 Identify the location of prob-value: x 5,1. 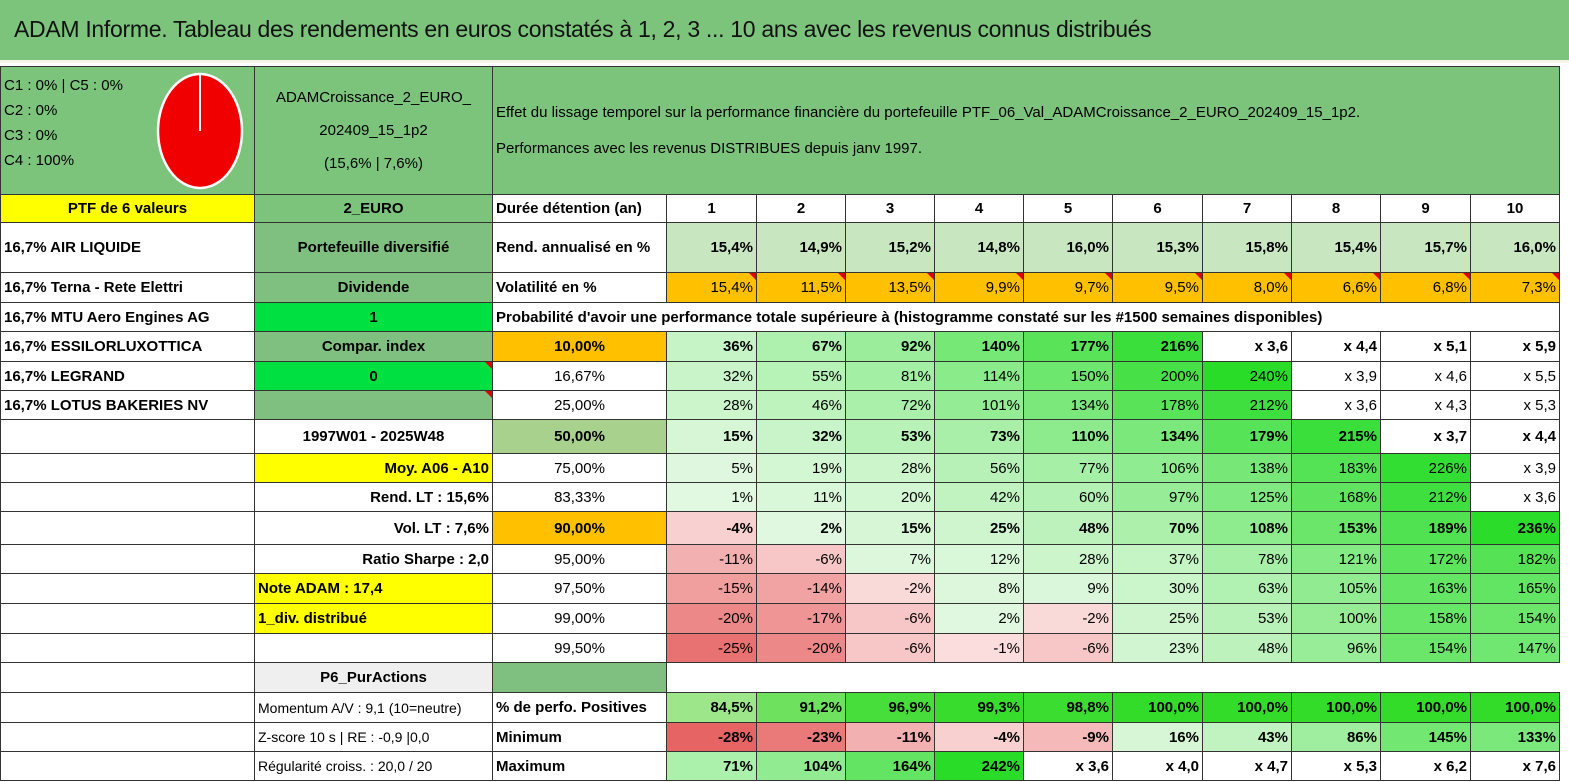
(1425, 346).